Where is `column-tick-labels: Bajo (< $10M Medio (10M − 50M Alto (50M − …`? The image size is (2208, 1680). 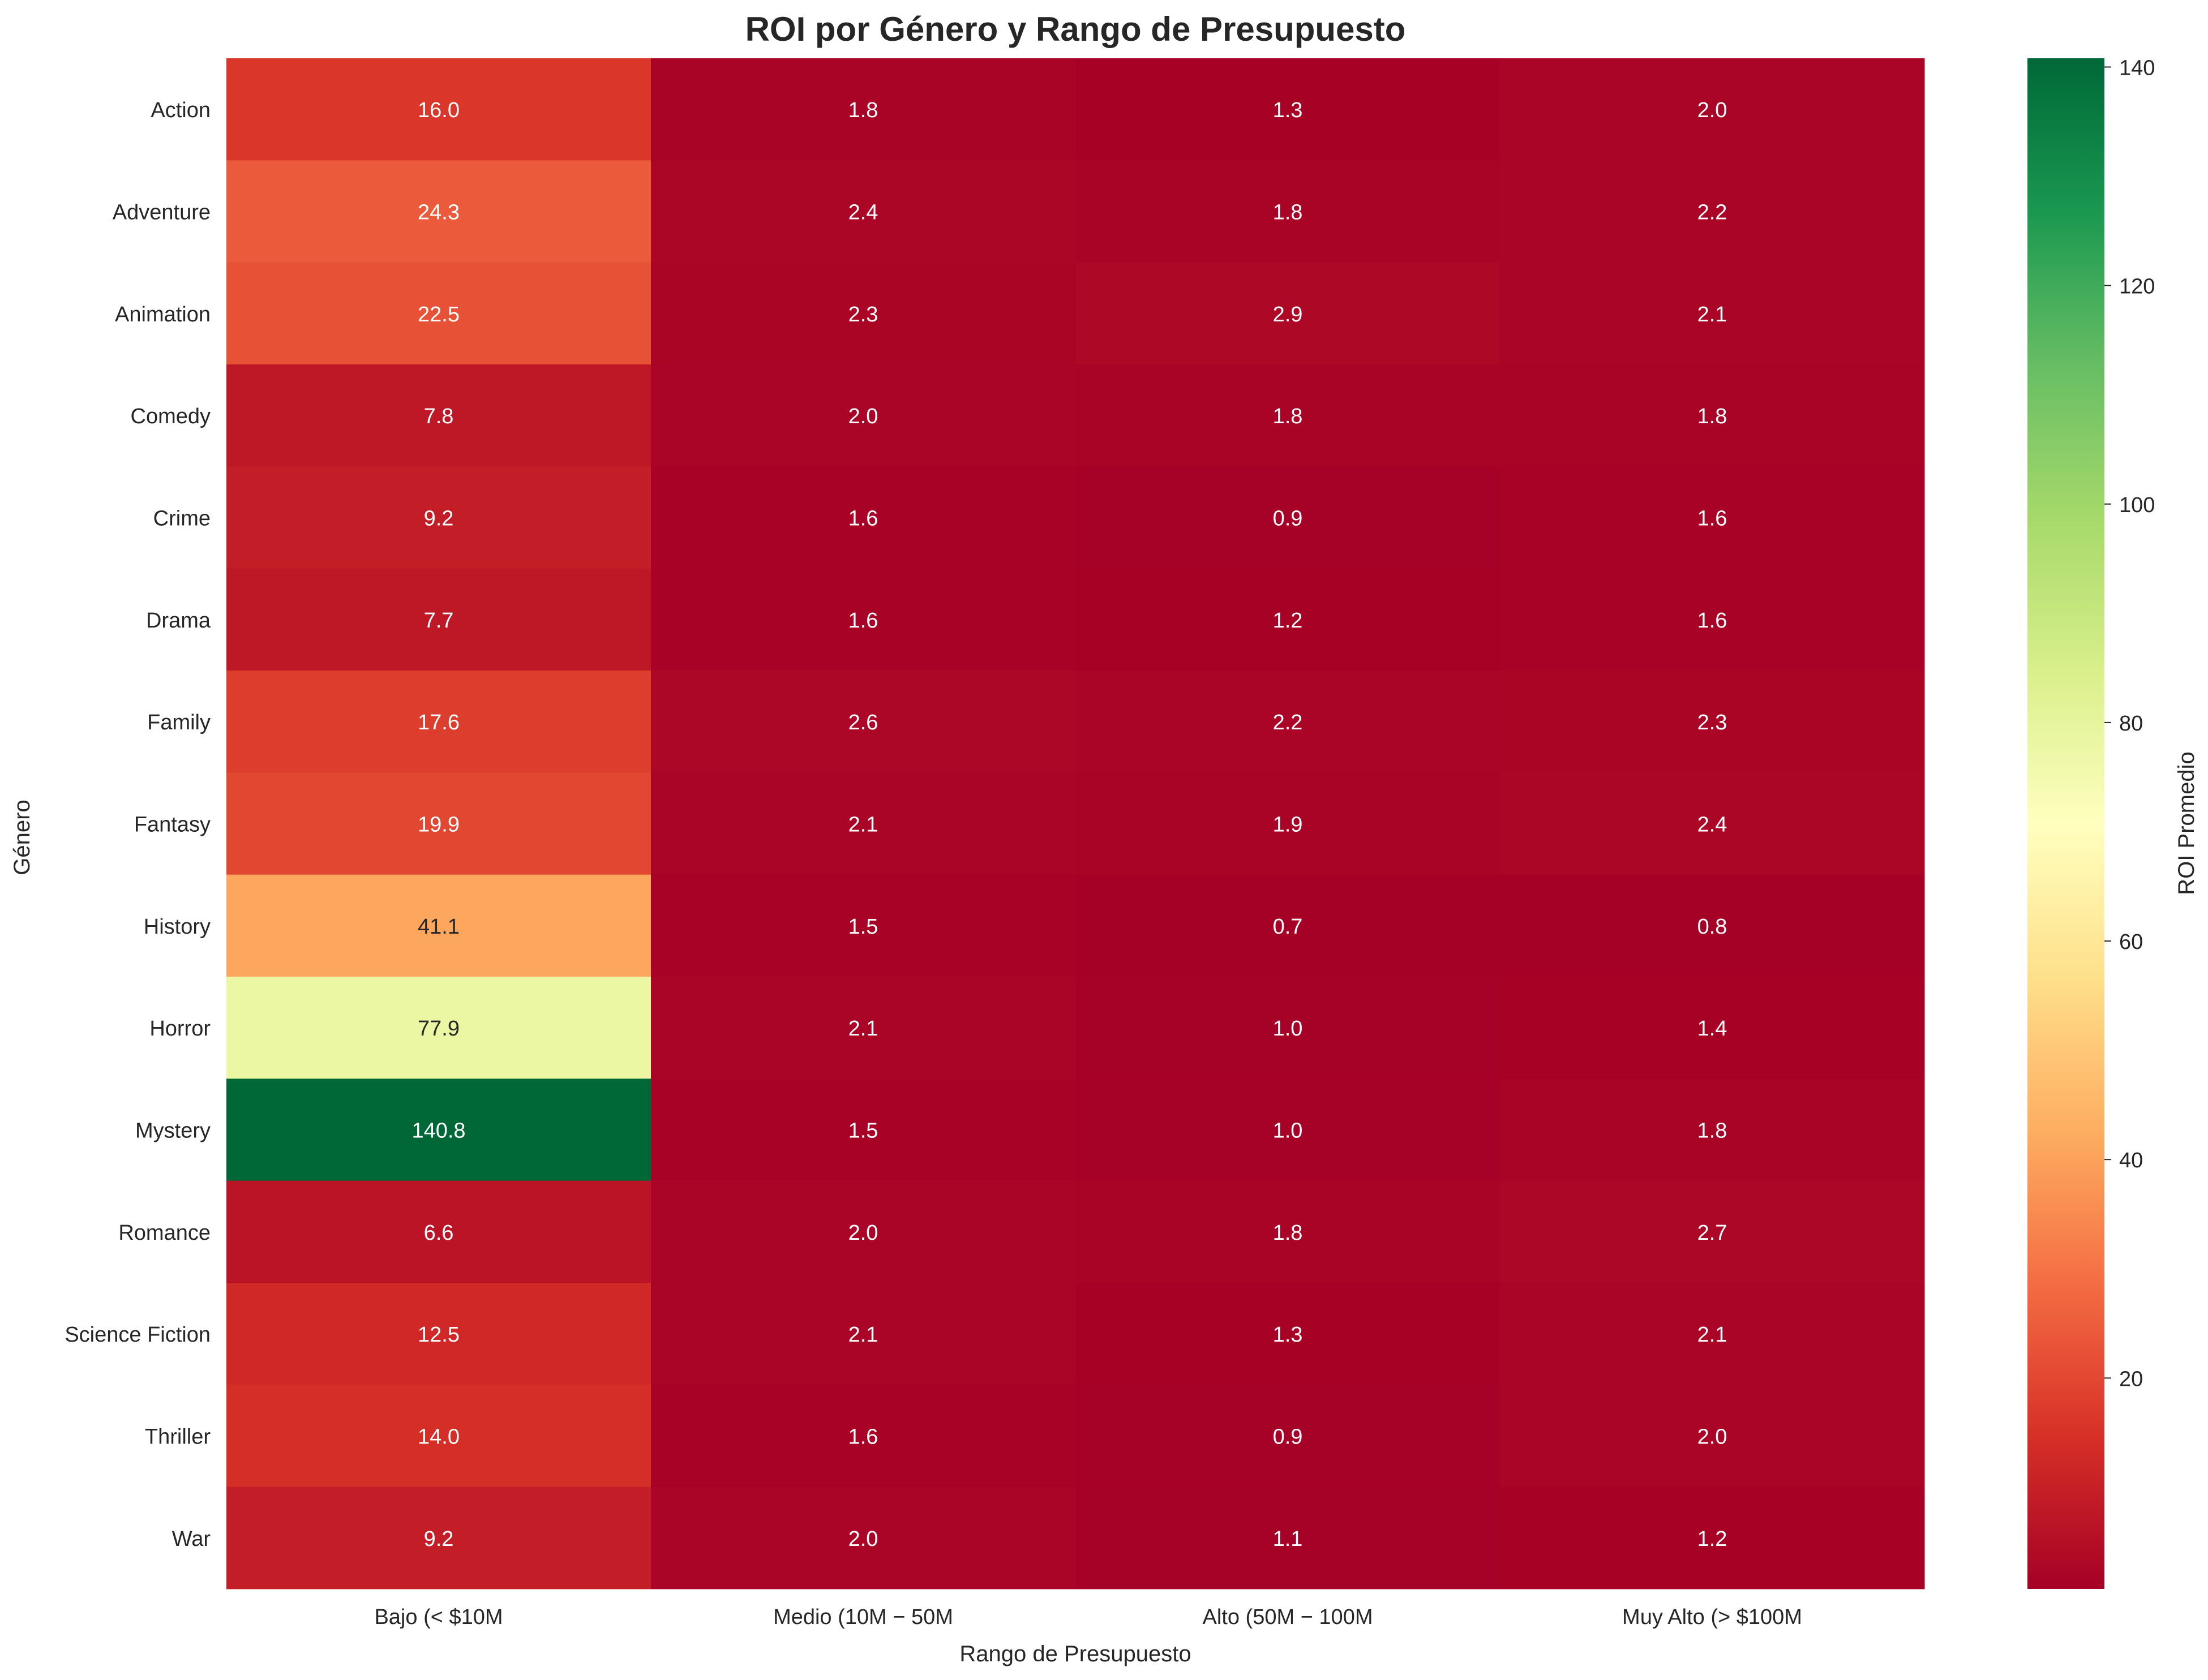 column-tick-labels: Bajo (< $10M Medio (10M − 50M Alto (50M − … is located at coordinates (1088, 1617).